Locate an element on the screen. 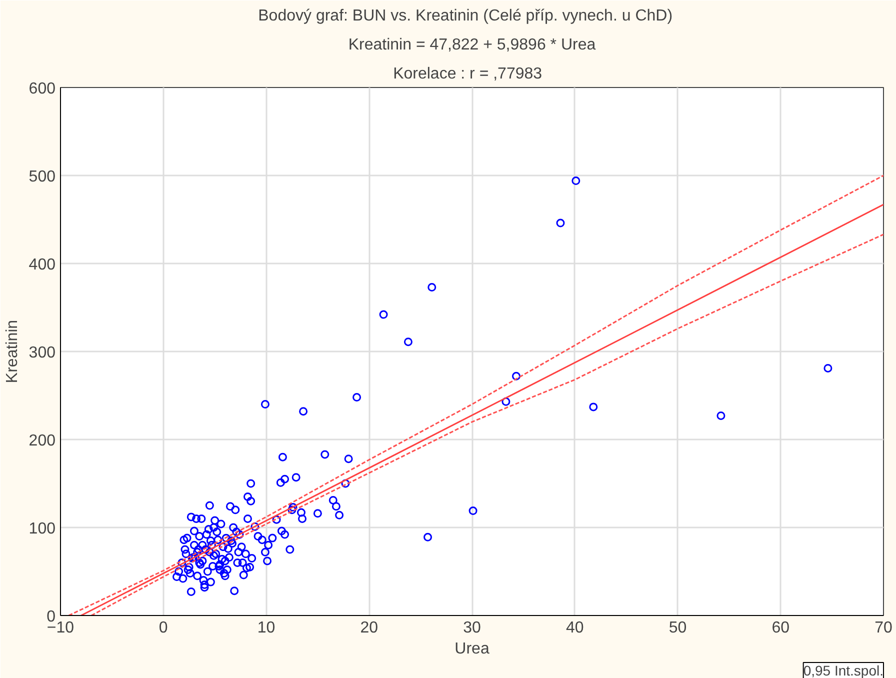 The height and width of the screenshot is (678, 896). x-tick-label: 0 is located at coordinates (163, 628).